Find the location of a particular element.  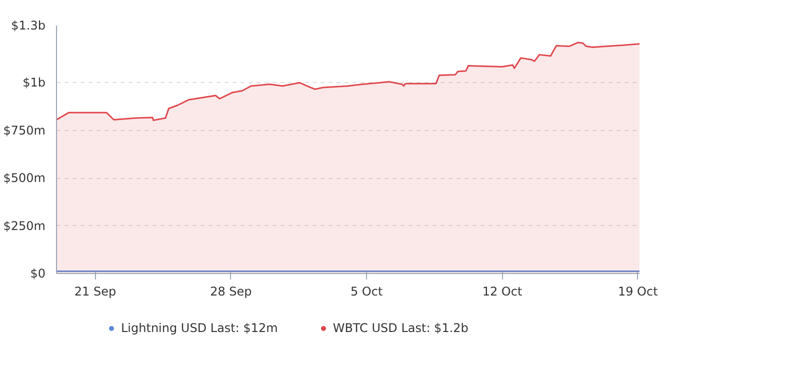

x-tick-label: 28 Sep is located at coordinates (231, 291).